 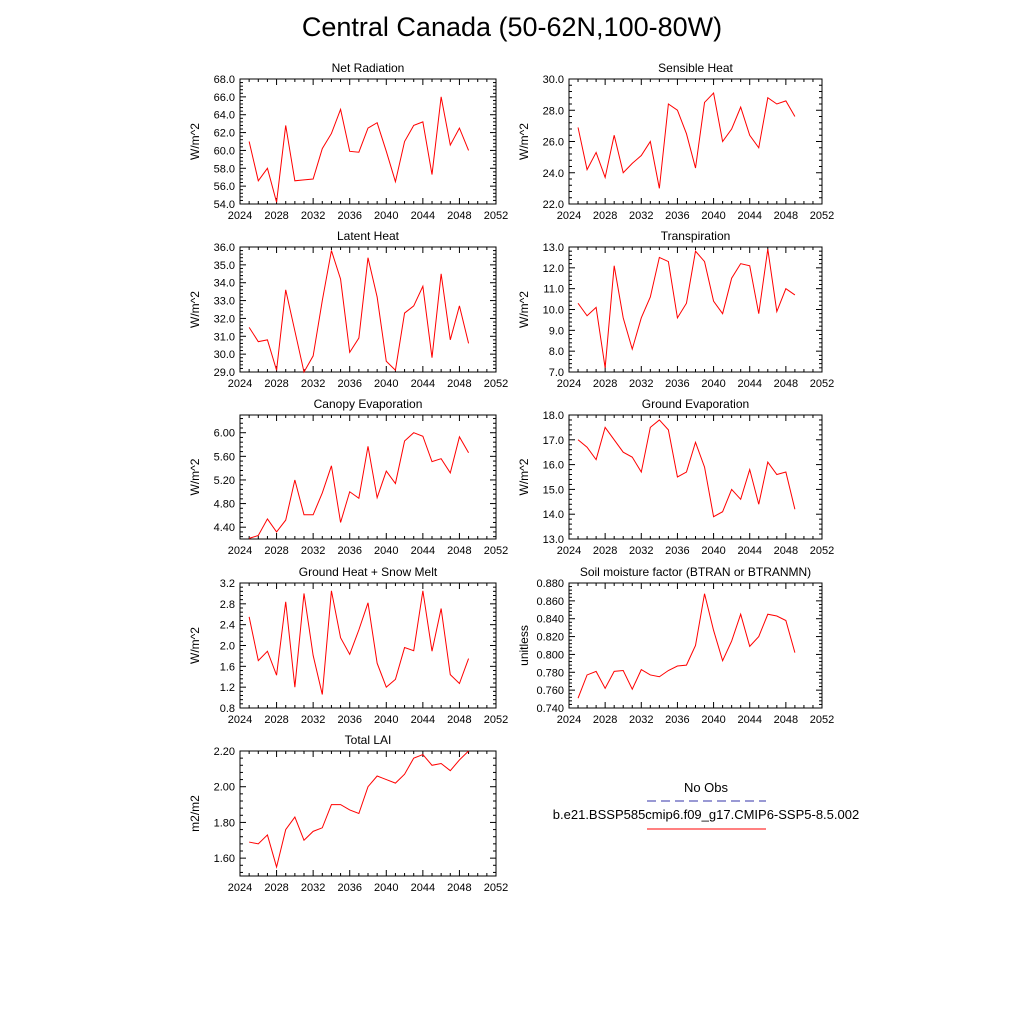 What do you see at coordinates (695, 404) in the screenshot?
I see `panel-title: Ground Evaporation` at bounding box center [695, 404].